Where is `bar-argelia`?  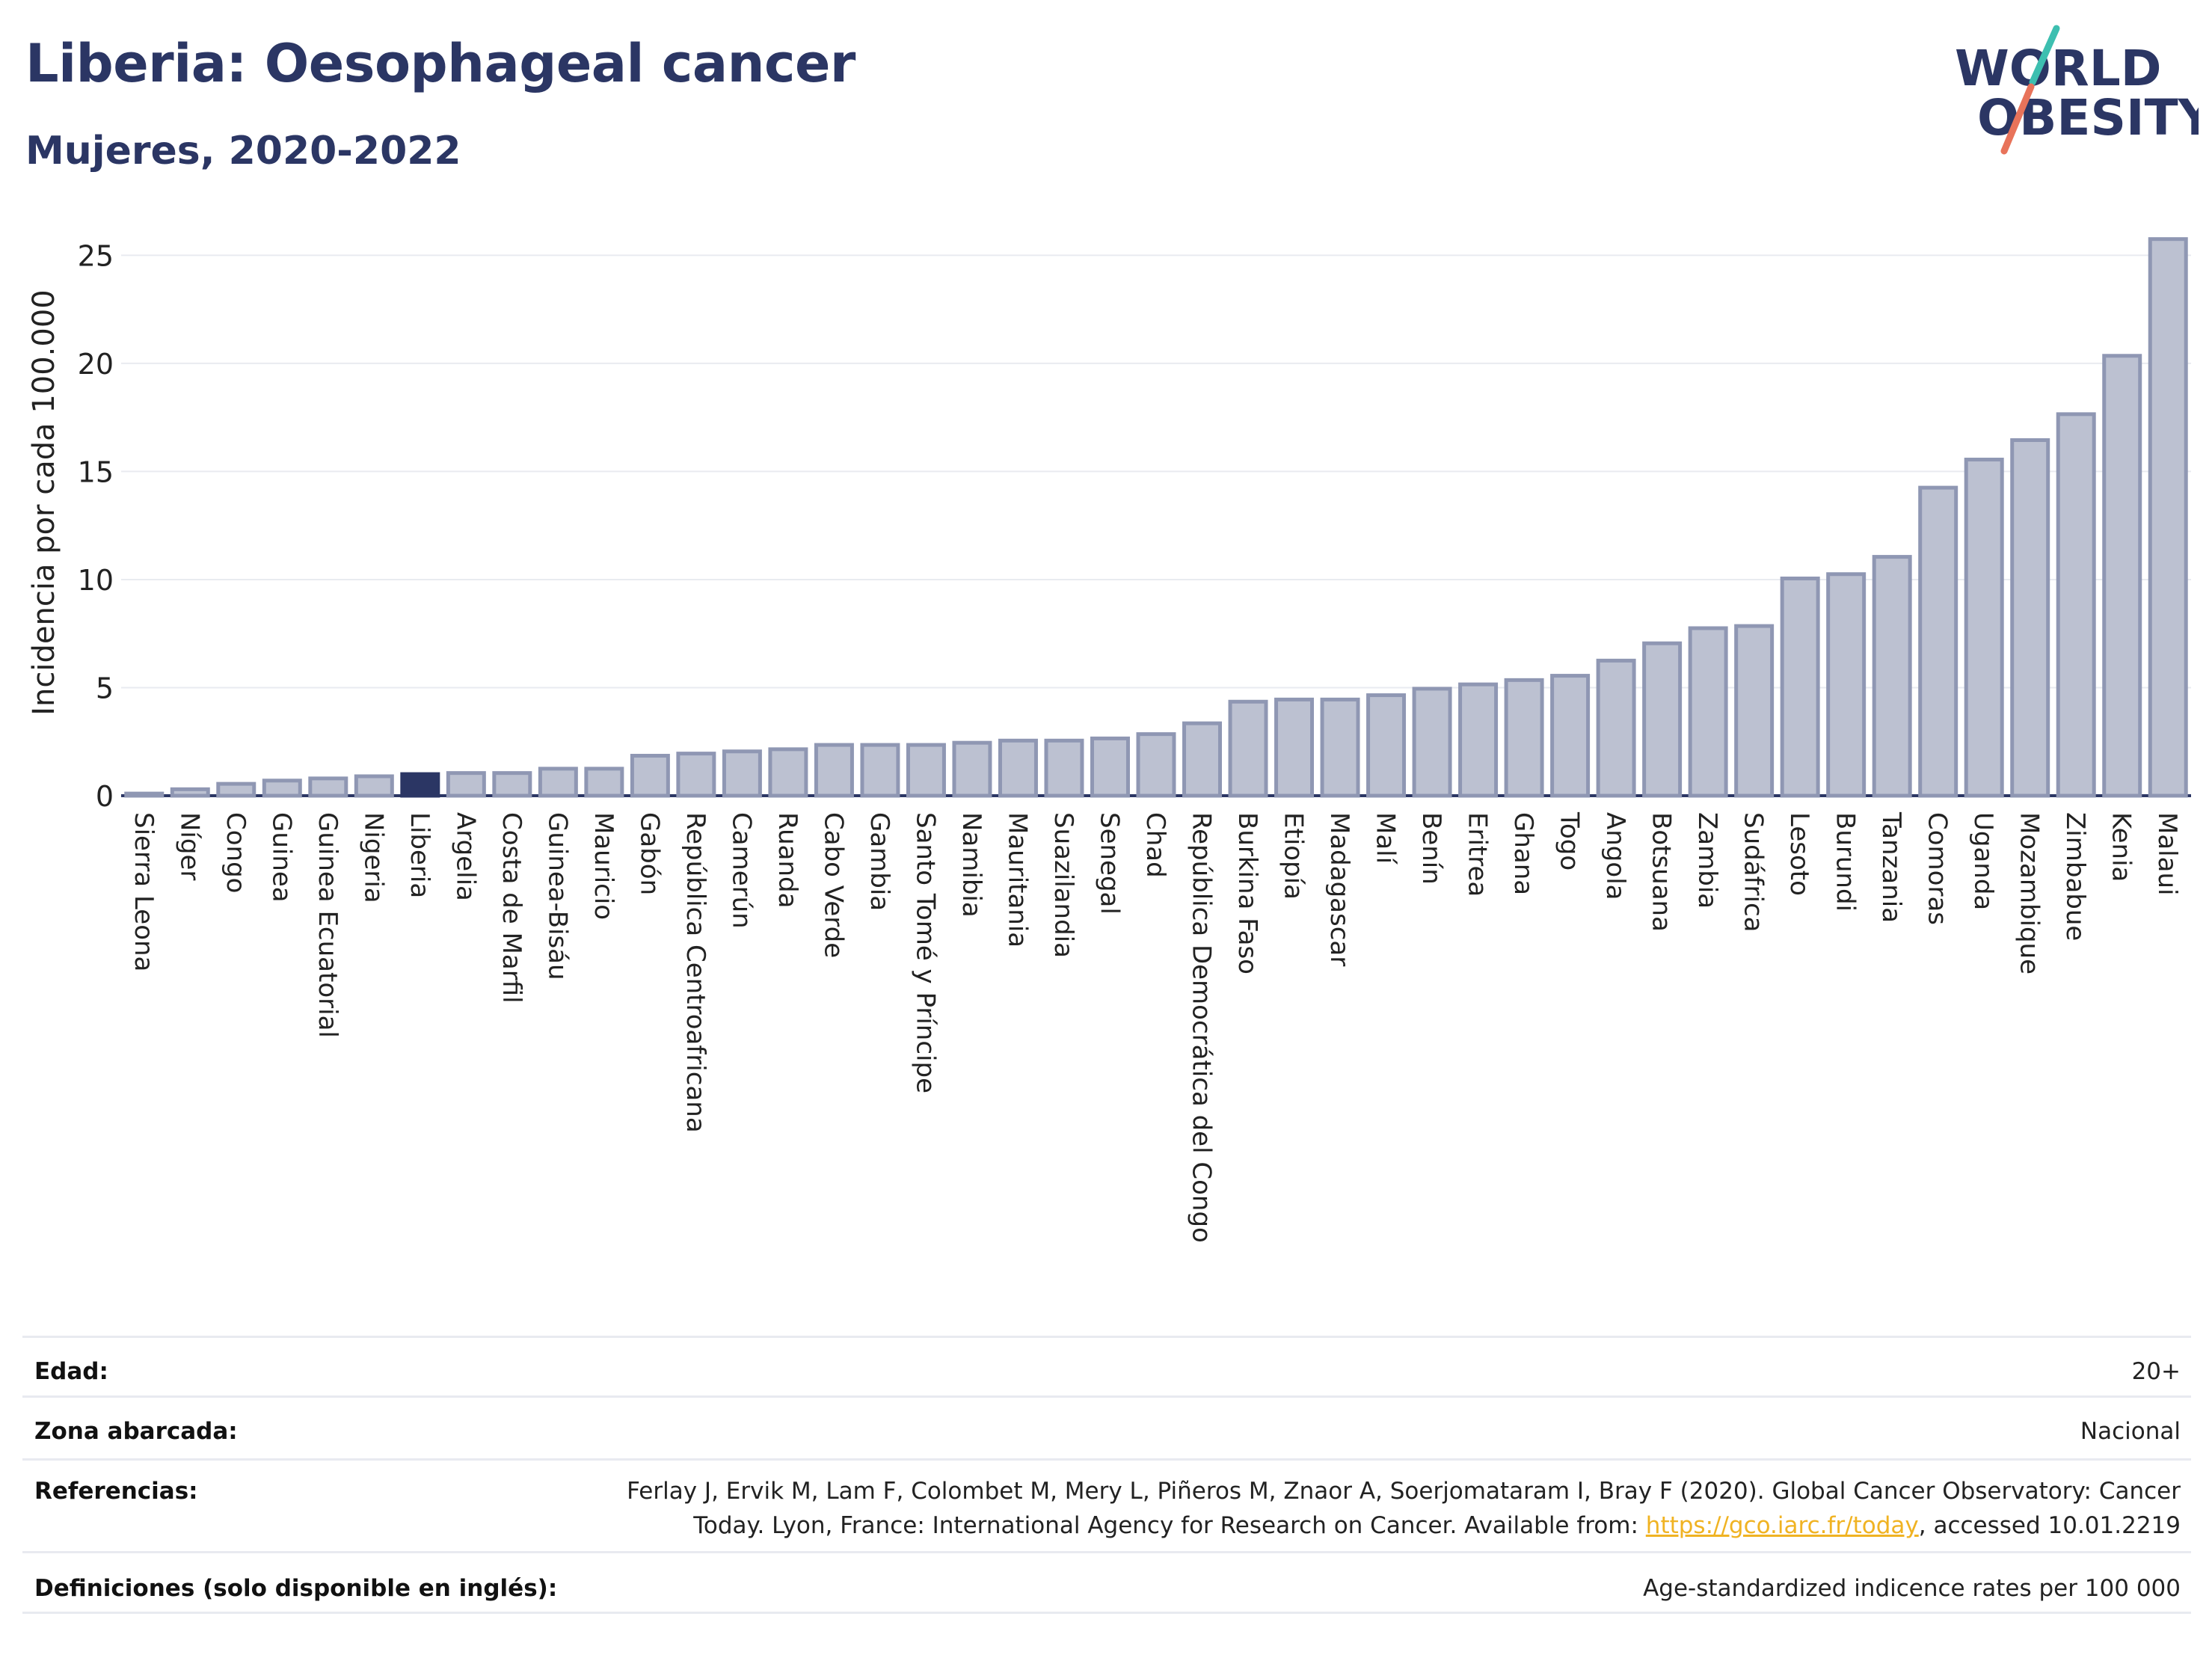 bar-argelia is located at coordinates (466, 784).